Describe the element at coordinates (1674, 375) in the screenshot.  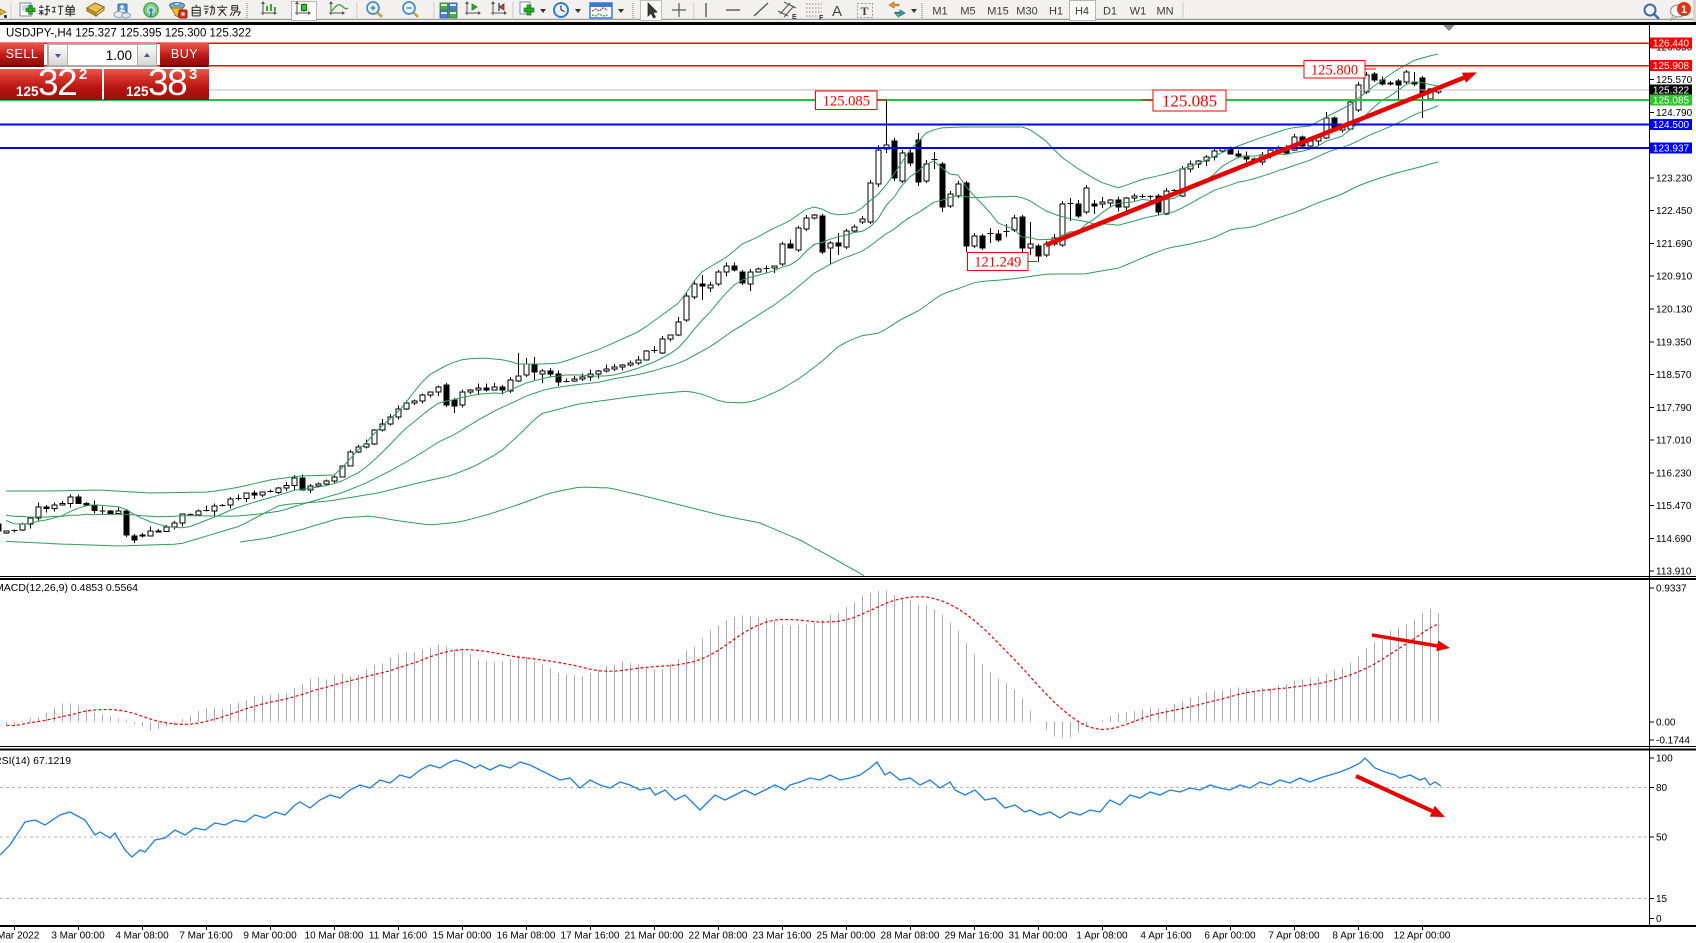
I see `svg-text: 118.570` at that location.